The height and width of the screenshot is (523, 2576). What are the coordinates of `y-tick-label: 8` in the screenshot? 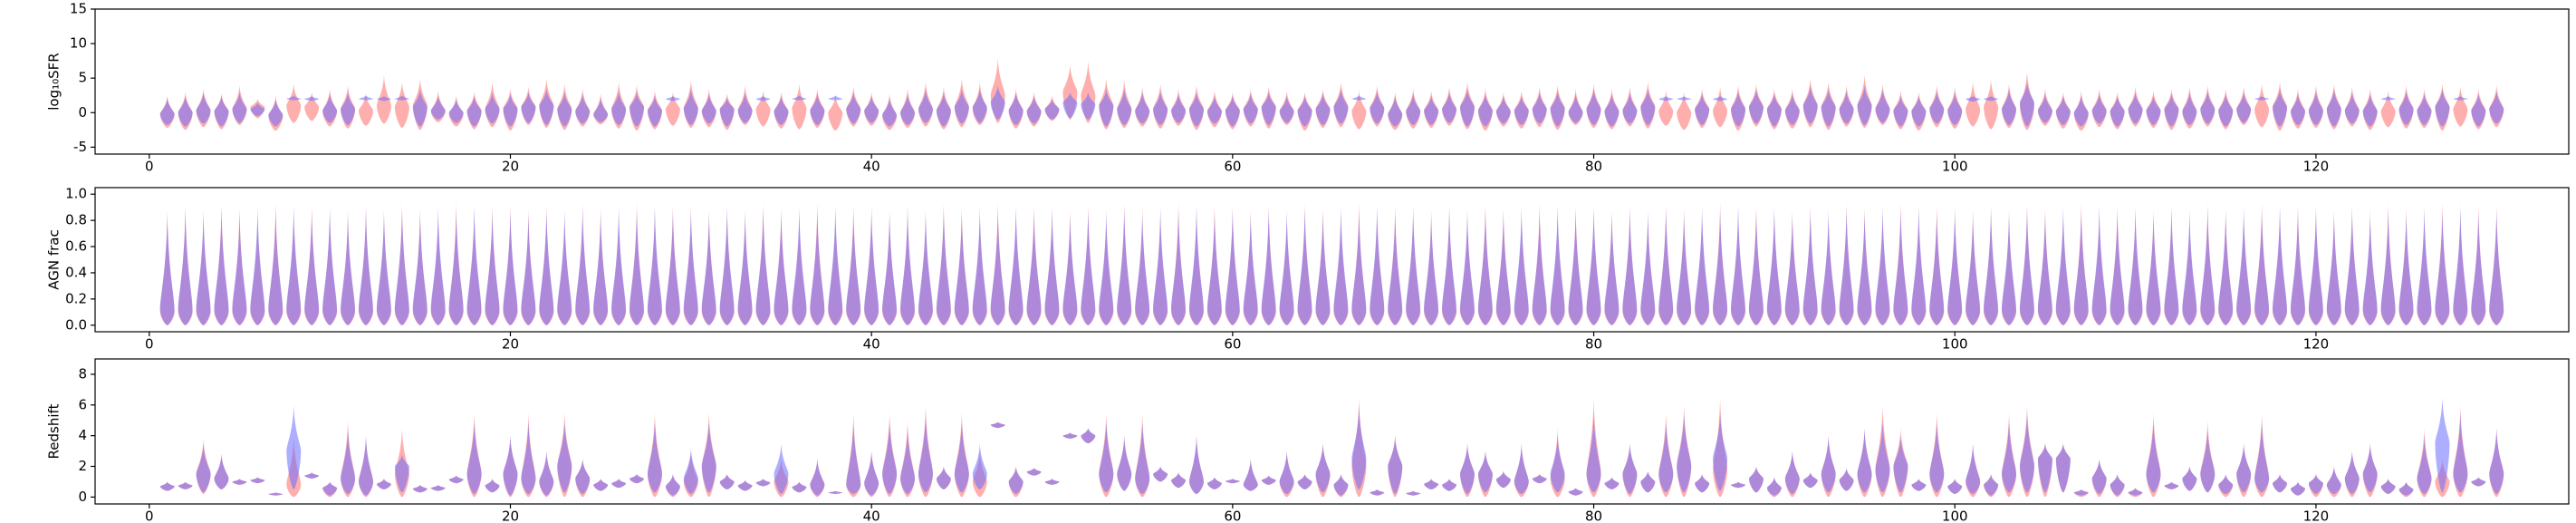 It's located at (82, 373).